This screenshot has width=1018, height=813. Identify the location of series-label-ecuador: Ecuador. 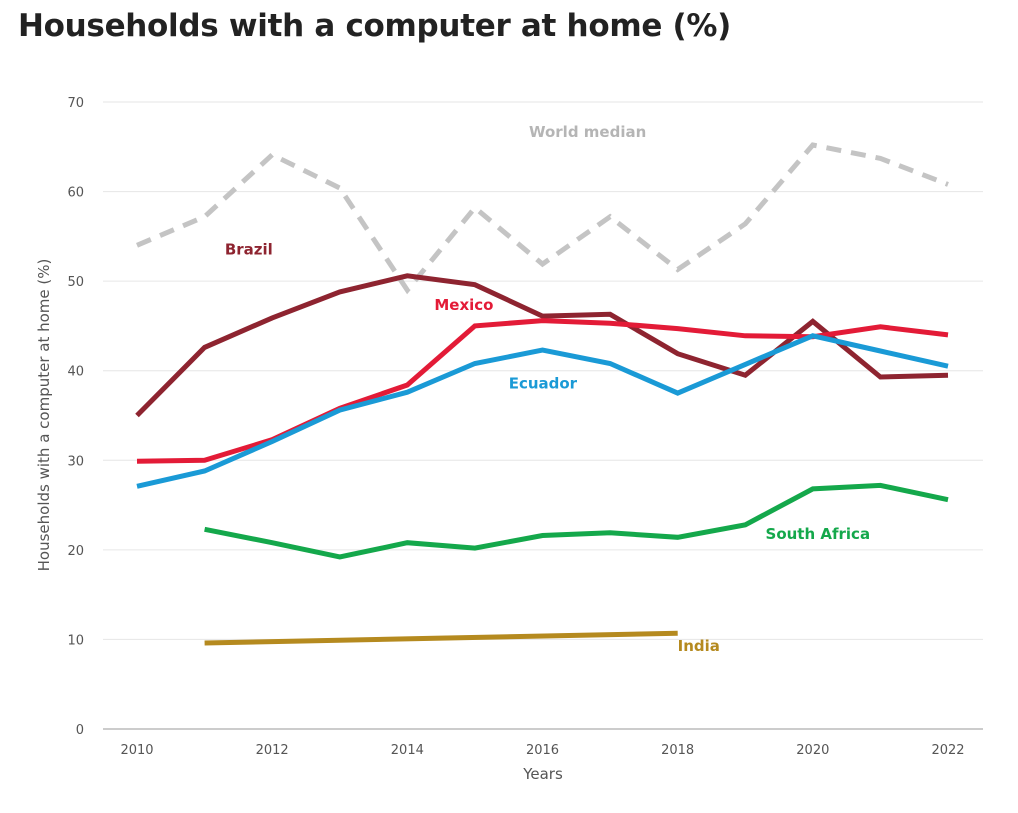
(543, 384).